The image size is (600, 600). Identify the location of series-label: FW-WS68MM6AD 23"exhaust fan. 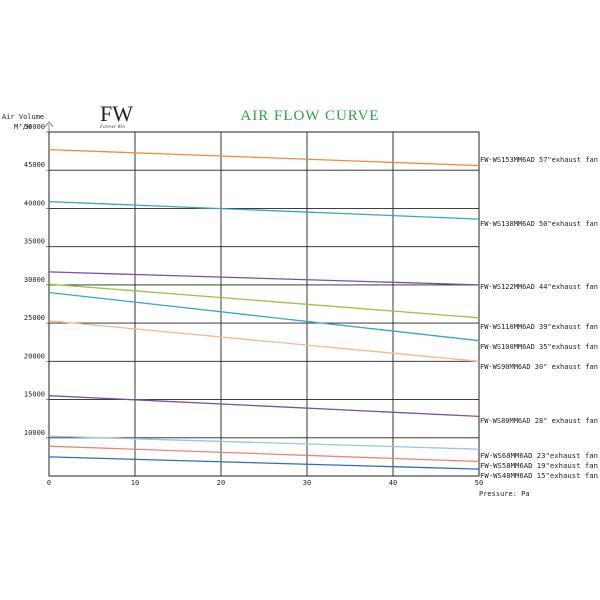
(539, 456).